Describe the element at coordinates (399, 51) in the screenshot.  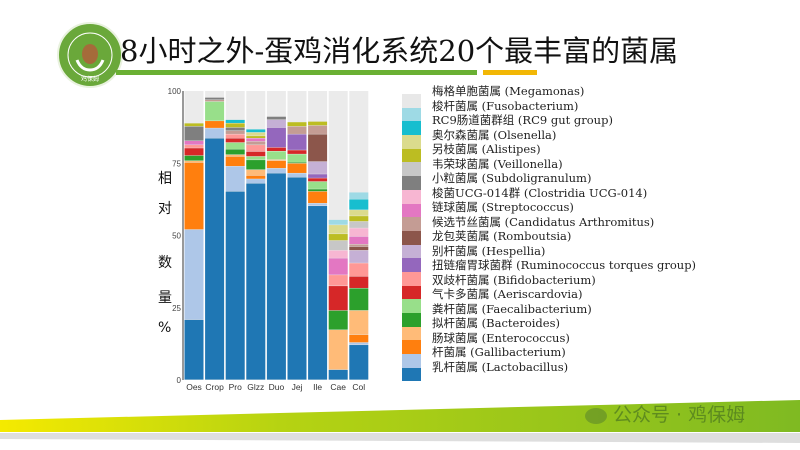
I see `page-title: 8小时之外-蛋鸡消化系统20个最丰富的菌属` at that location.